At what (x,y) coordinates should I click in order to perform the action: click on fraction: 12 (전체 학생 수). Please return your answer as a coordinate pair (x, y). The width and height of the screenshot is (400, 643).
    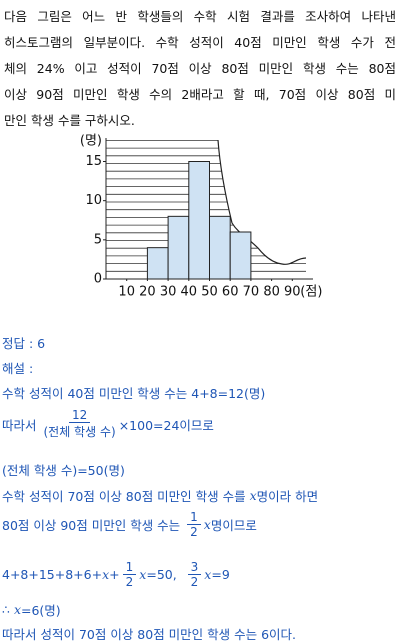
    Looking at the image, I should click on (79, 424).